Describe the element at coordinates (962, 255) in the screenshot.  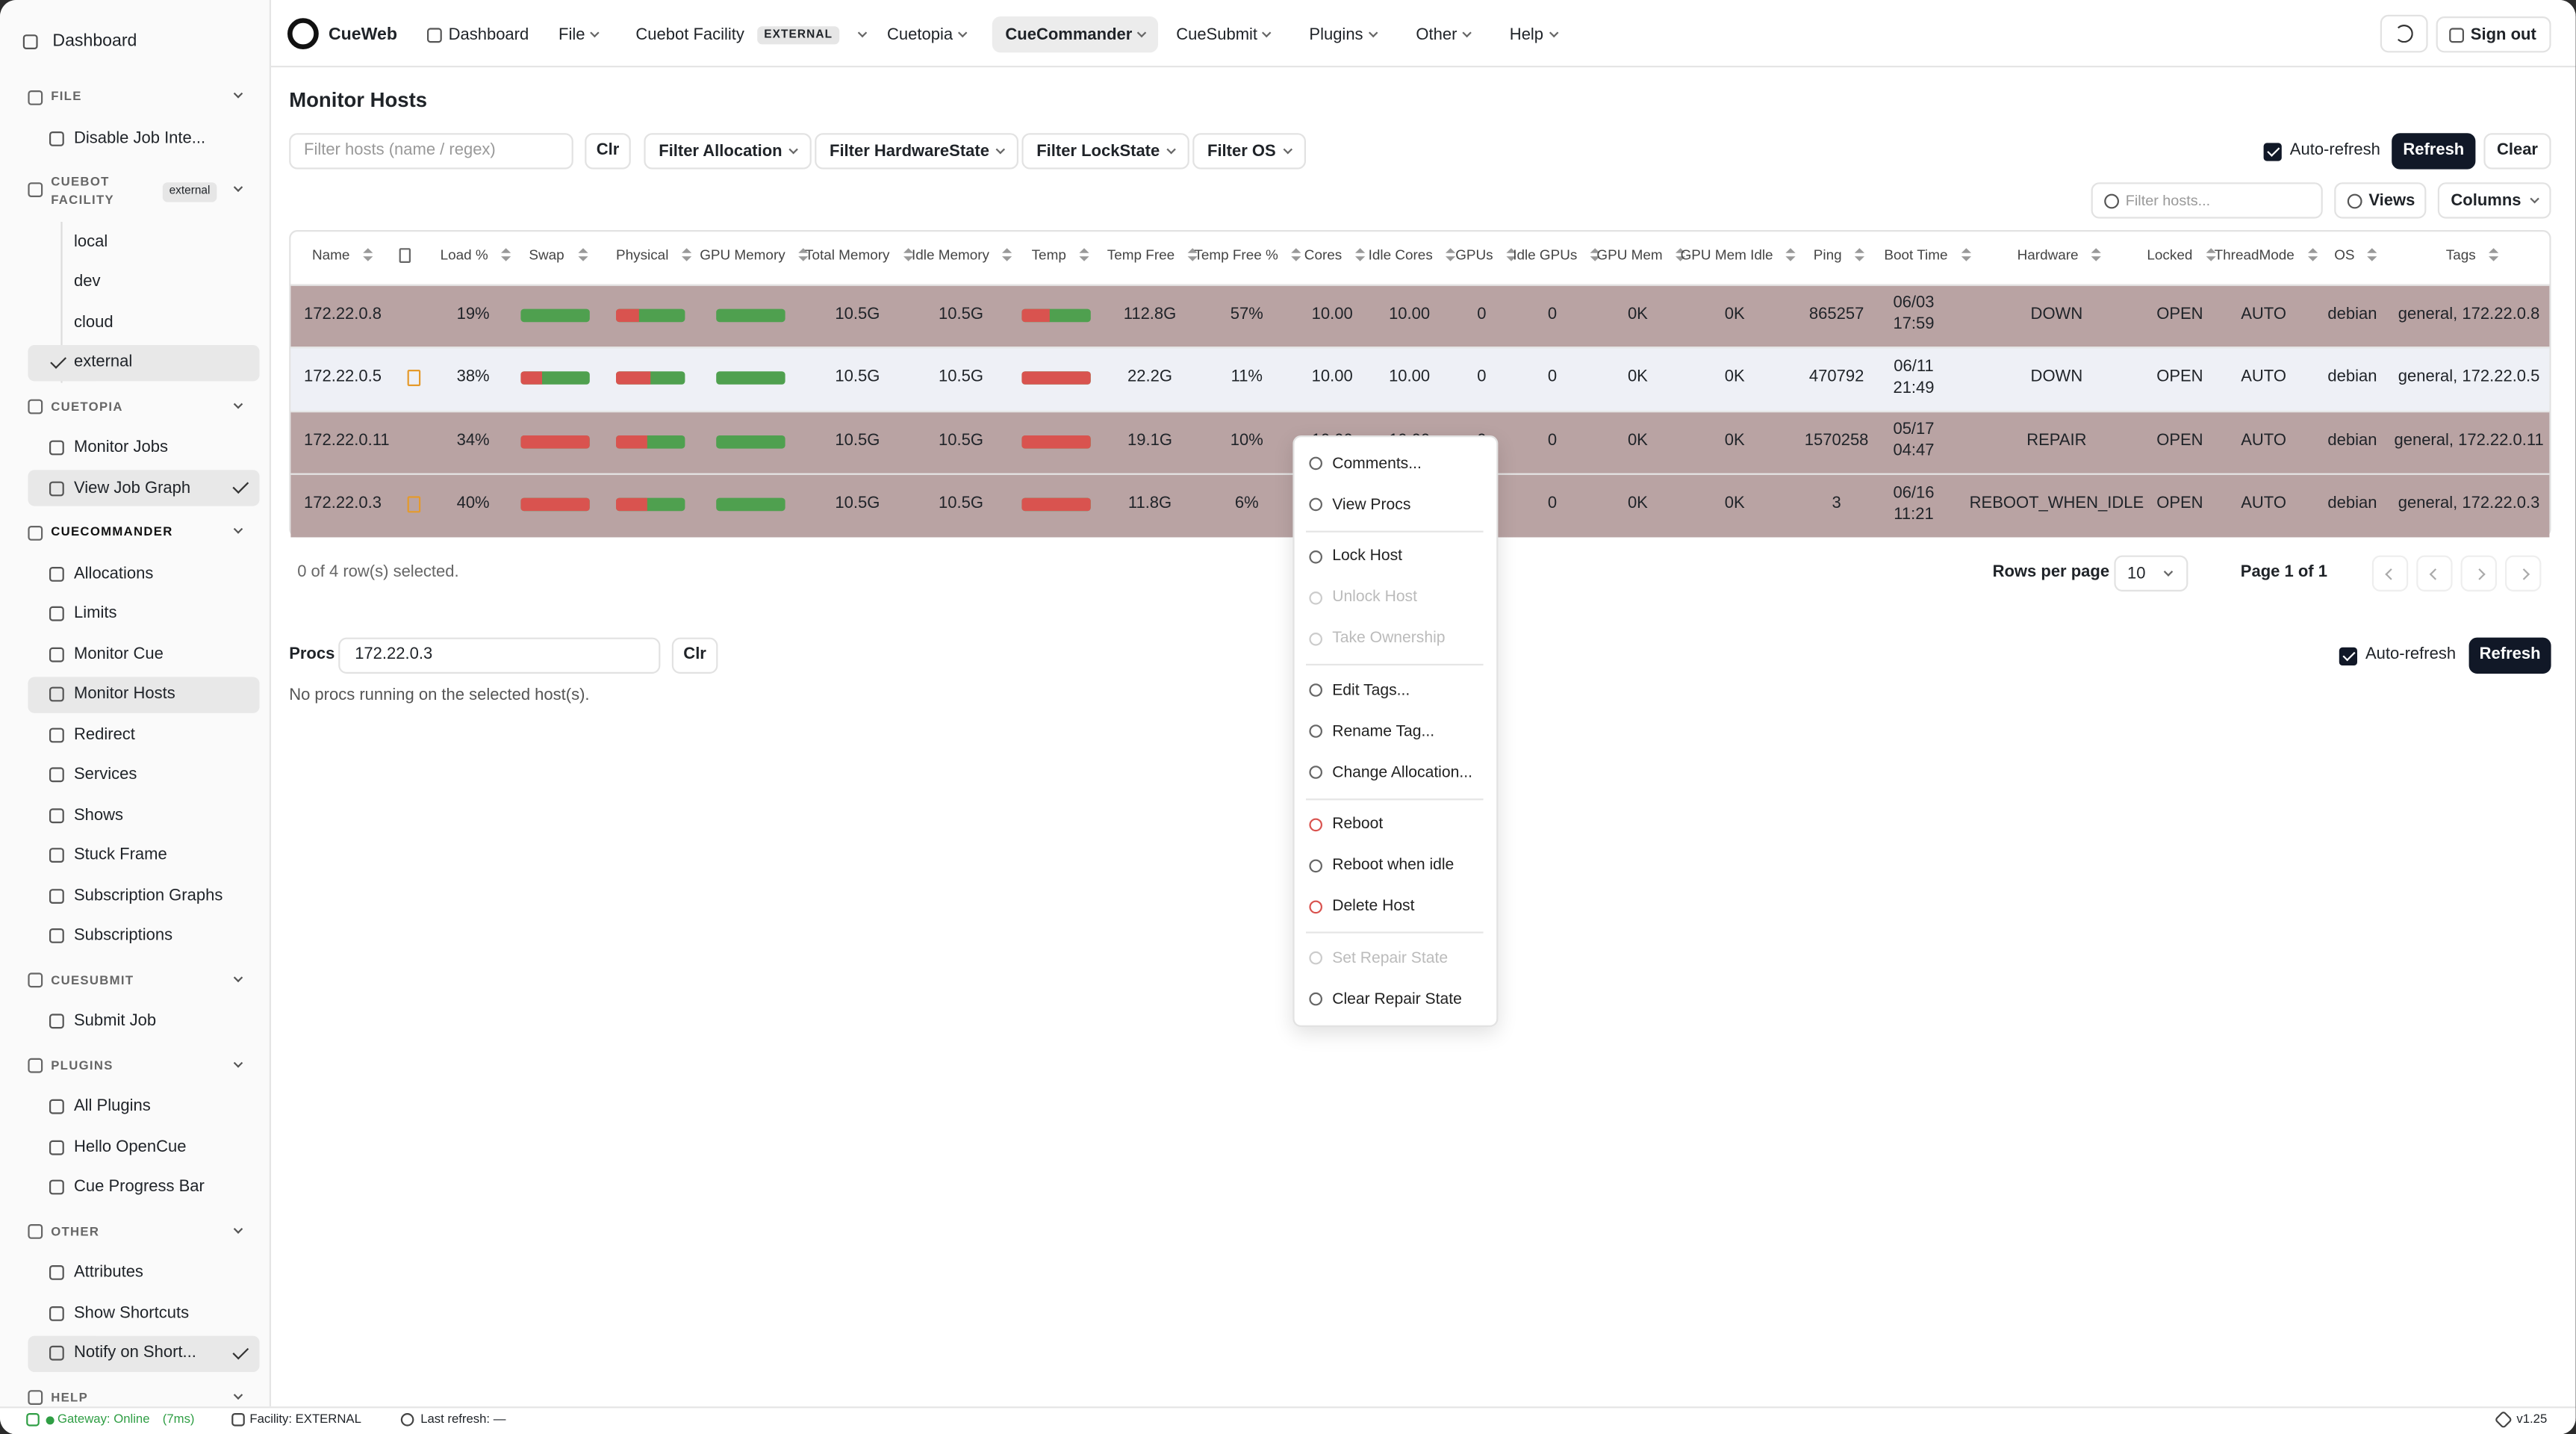
I see `column-header: Idle Memory` at that location.